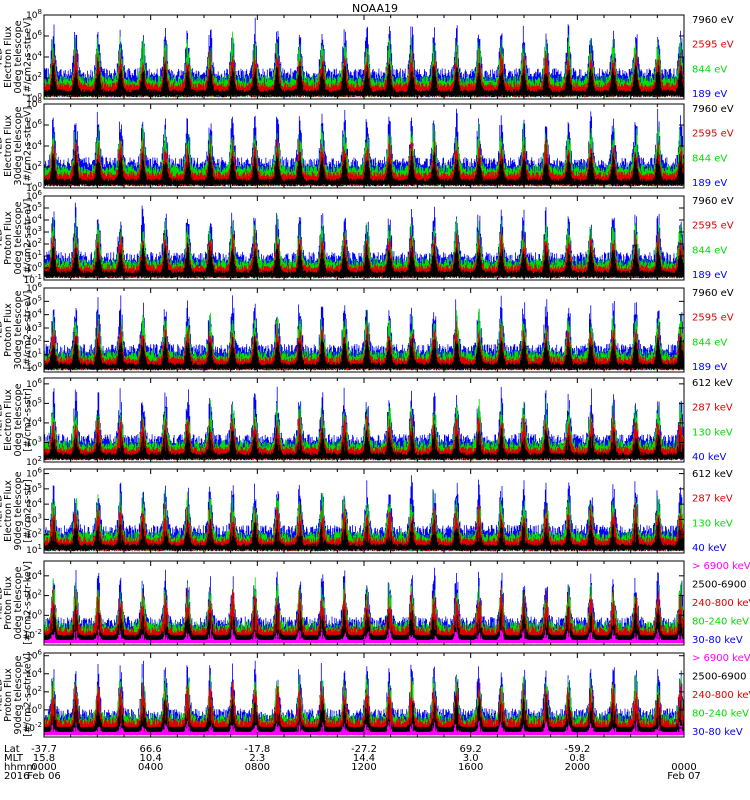 This screenshot has width=750, height=800. Describe the element at coordinates (712, 474) in the screenshot. I see `legend-612-kev: 612 keV` at that location.